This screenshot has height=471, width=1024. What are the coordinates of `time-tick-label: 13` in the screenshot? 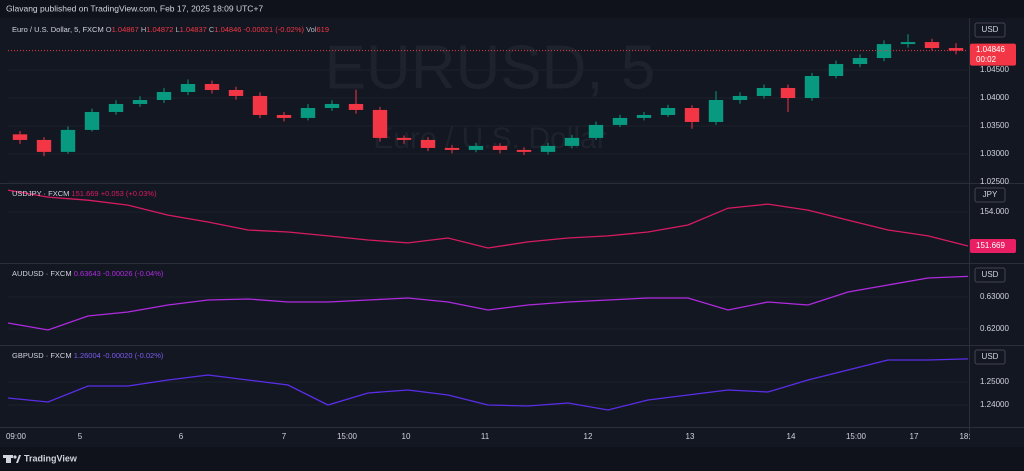 It's located at (690, 436).